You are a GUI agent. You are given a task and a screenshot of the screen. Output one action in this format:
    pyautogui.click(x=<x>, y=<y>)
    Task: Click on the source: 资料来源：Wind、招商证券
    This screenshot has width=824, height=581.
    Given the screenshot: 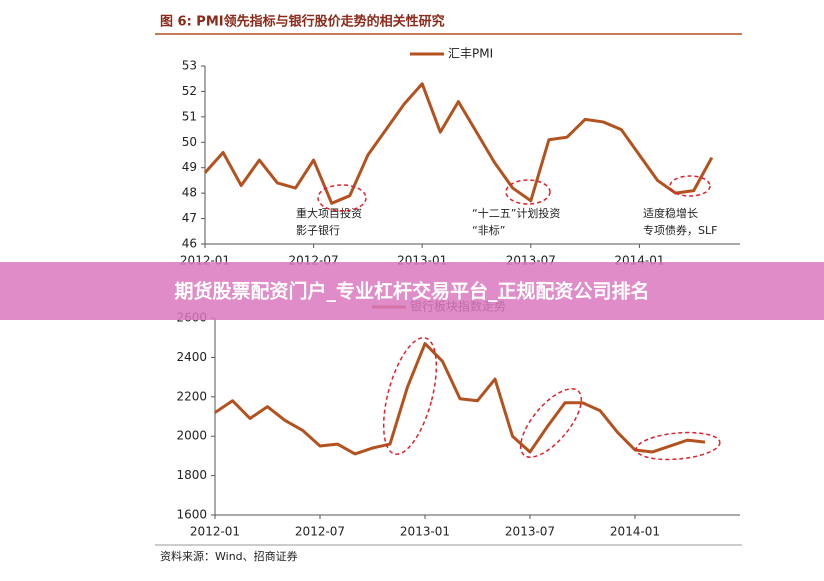 What is the action you would take?
    pyautogui.click(x=229, y=556)
    